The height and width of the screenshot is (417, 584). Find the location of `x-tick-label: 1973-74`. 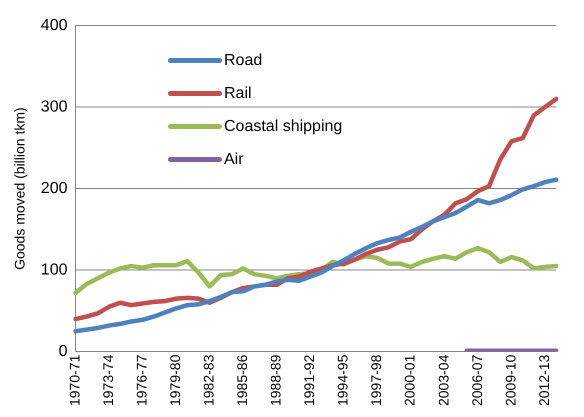

x-tick-label: 1973-74 is located at coordinates (108, 380).